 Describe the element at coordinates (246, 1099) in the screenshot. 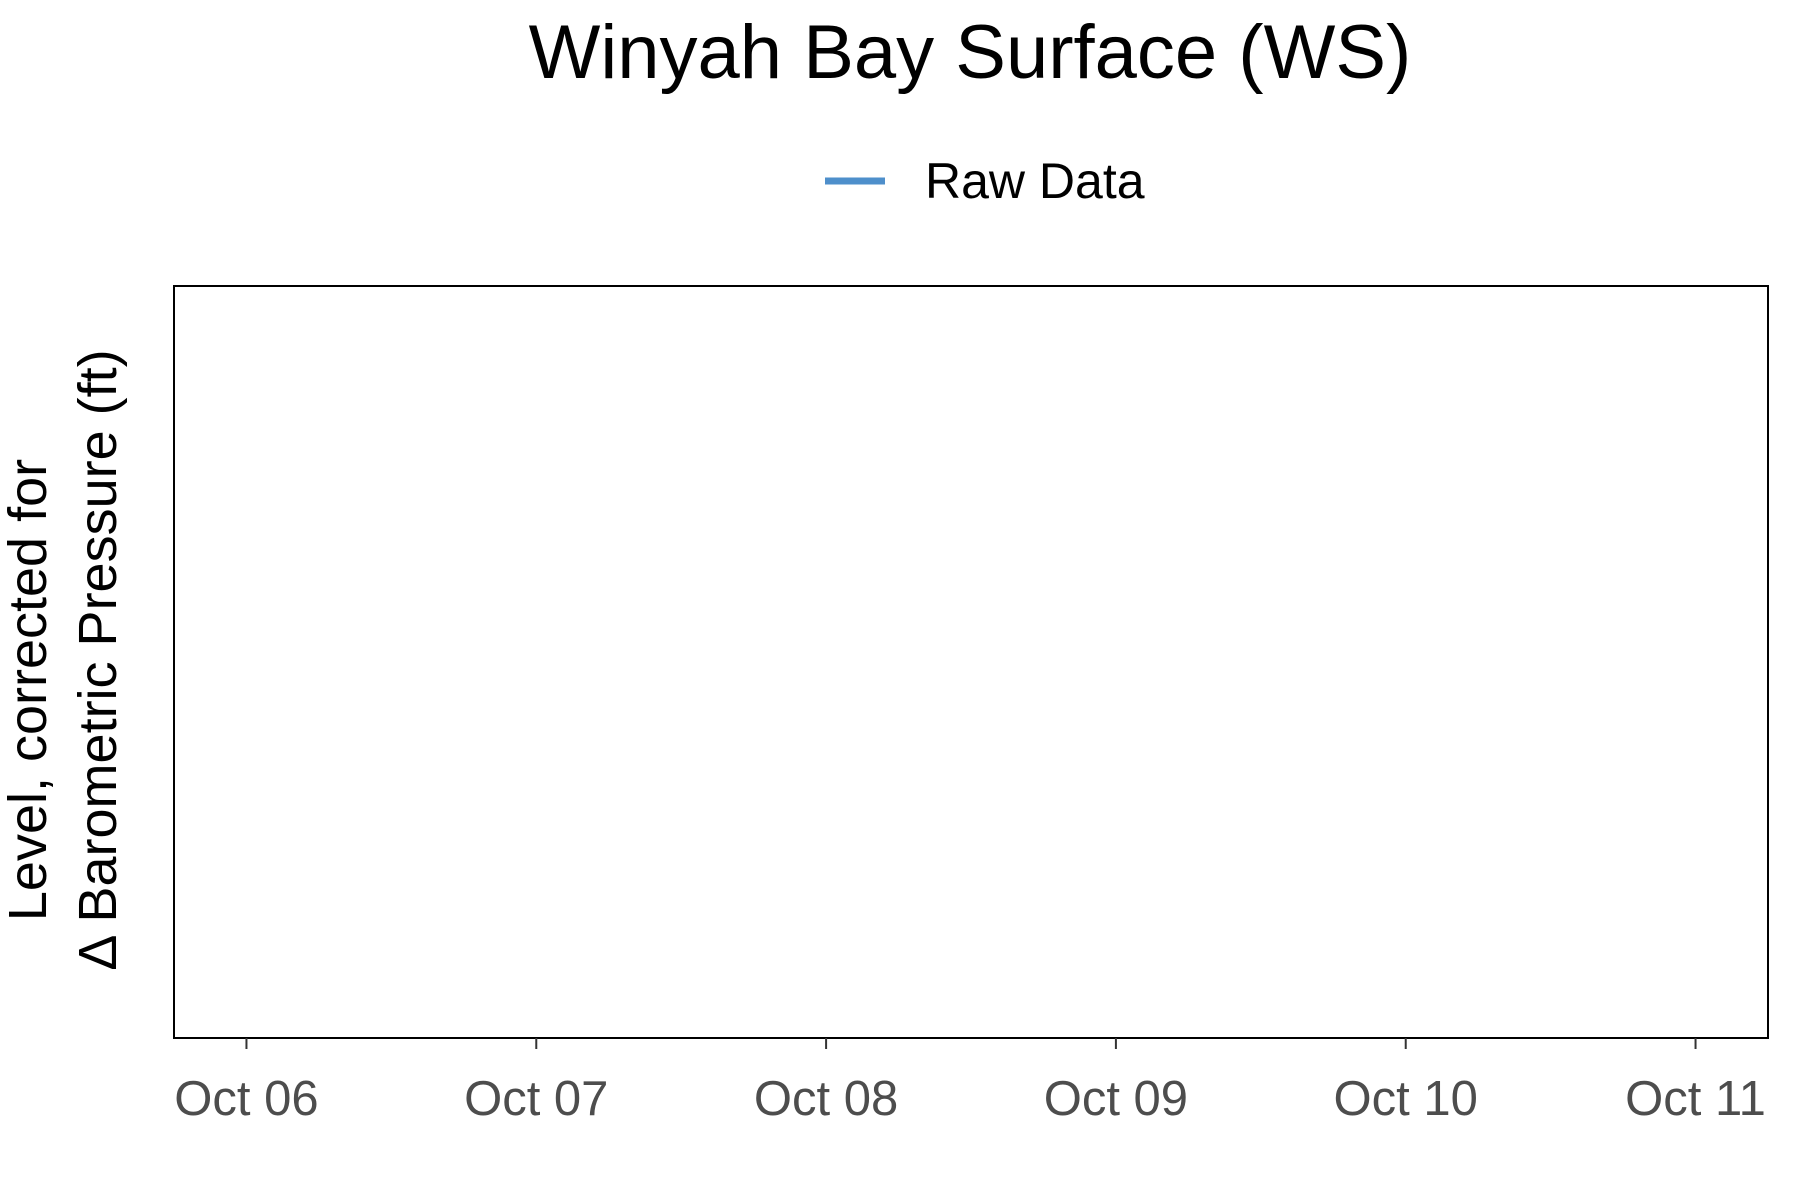

I see `x-tick-label: Oct 06` at that location.